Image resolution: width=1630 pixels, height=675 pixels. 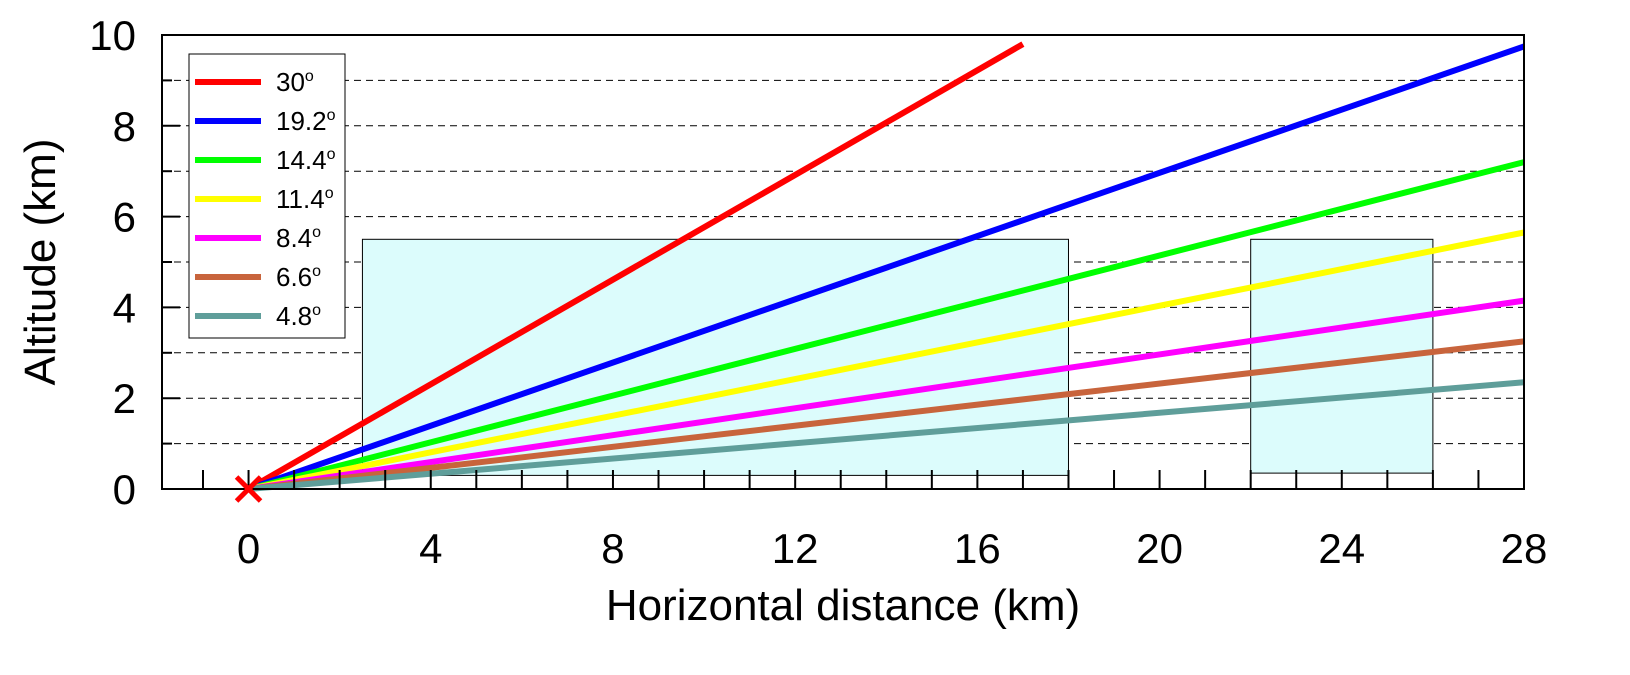 What do you see at coordinates (248, 548) in the screenshot?
I see `x-tick-label: 0` at bounding box center [248, 548].